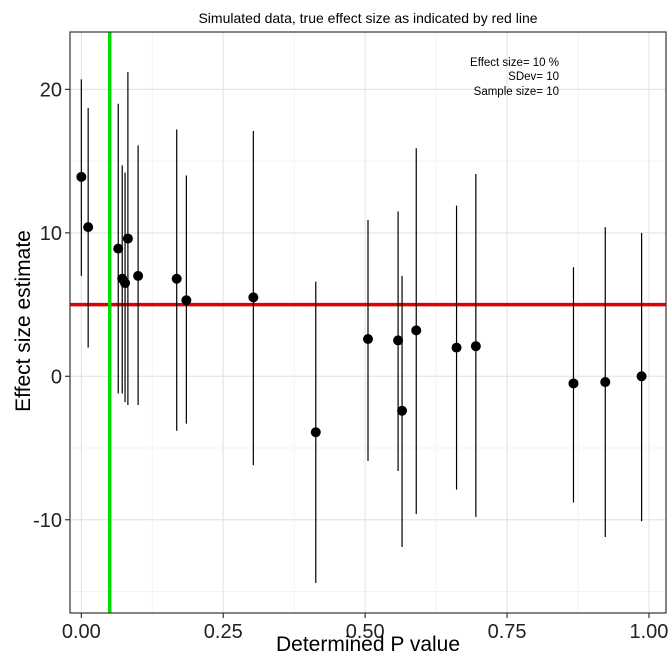 The image size is (668, 659). I want to click on x-tick-label: 0.25, so click(223, 632).